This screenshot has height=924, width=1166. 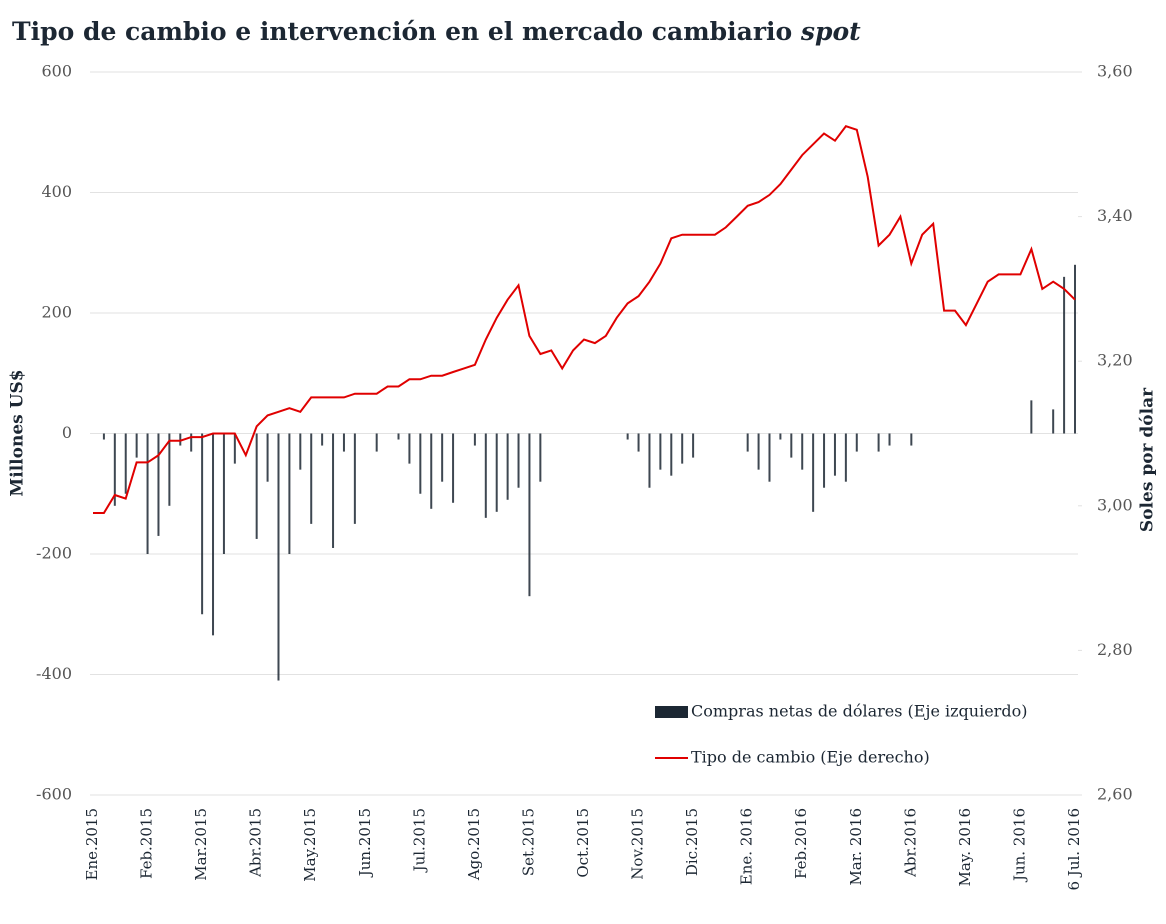 I want to click on x-tick-label: Jun.2015, so click(x=365, y=843).